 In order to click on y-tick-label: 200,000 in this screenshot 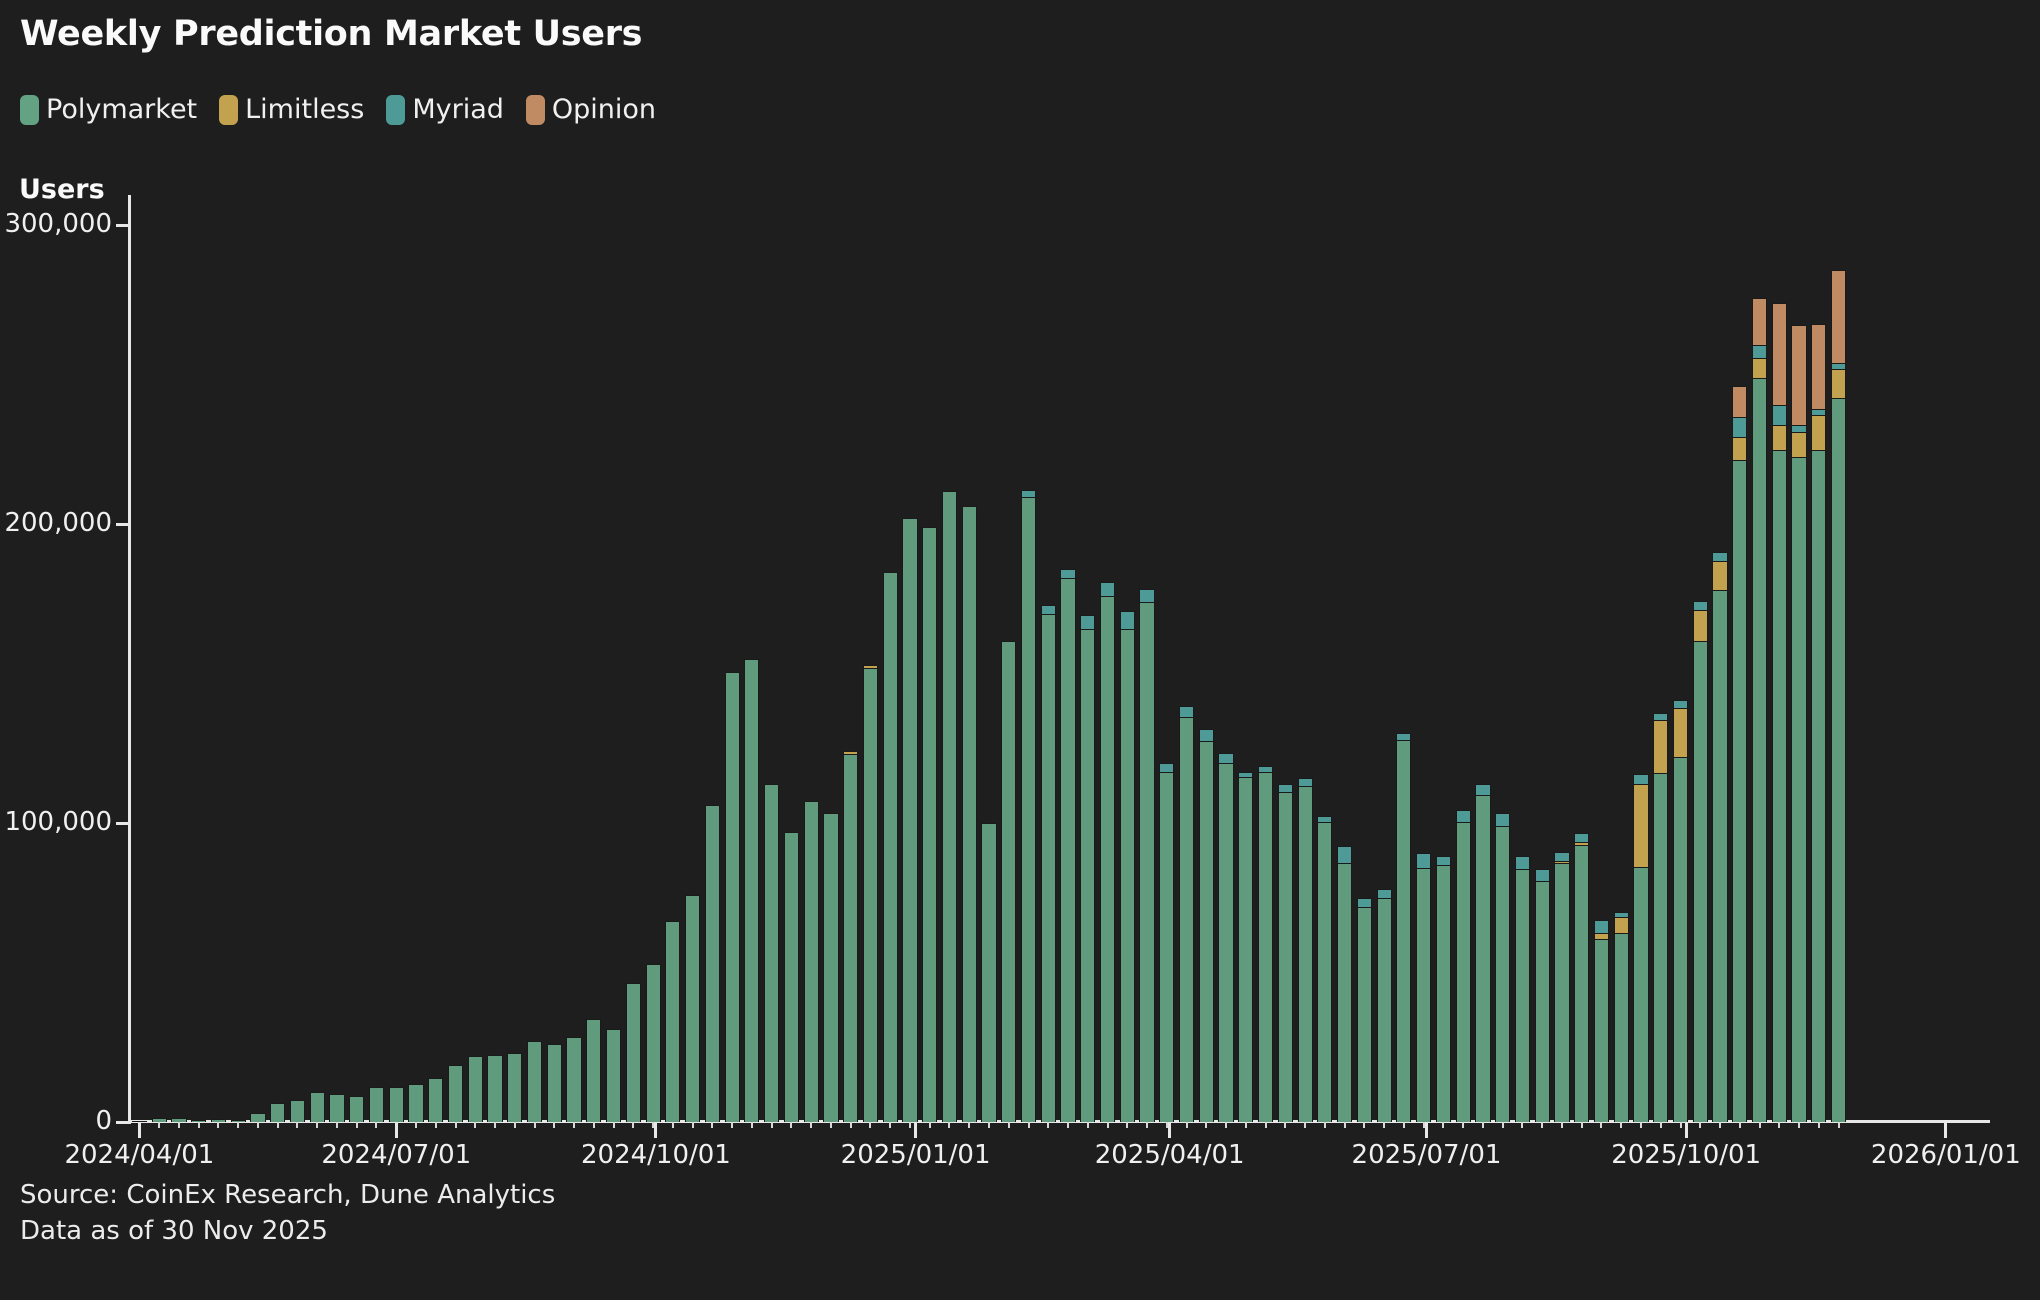, I will do `click(58, 523)`.